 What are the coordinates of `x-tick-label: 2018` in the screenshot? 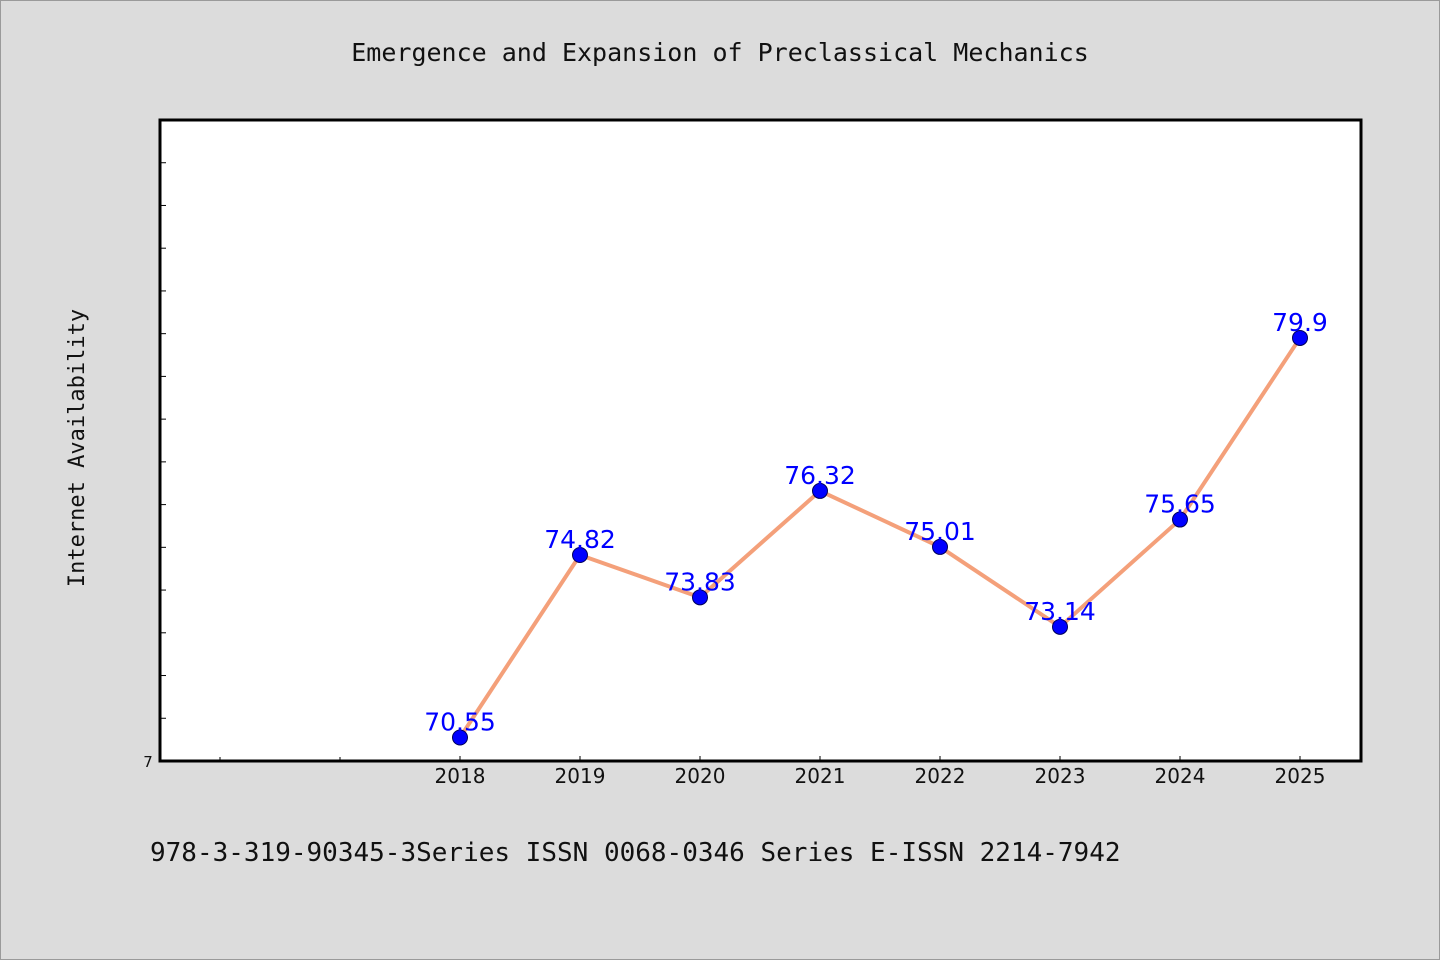 It's located at (460, 776).